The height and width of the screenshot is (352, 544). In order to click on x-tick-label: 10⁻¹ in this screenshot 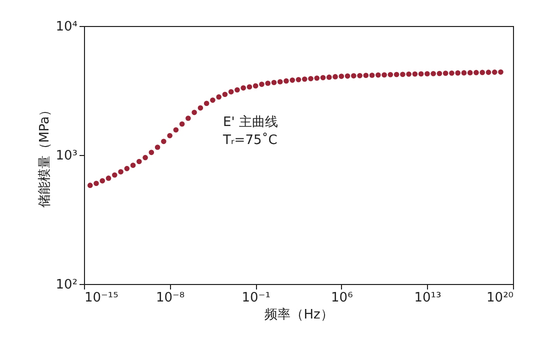, I will do `click(256, 298)`.